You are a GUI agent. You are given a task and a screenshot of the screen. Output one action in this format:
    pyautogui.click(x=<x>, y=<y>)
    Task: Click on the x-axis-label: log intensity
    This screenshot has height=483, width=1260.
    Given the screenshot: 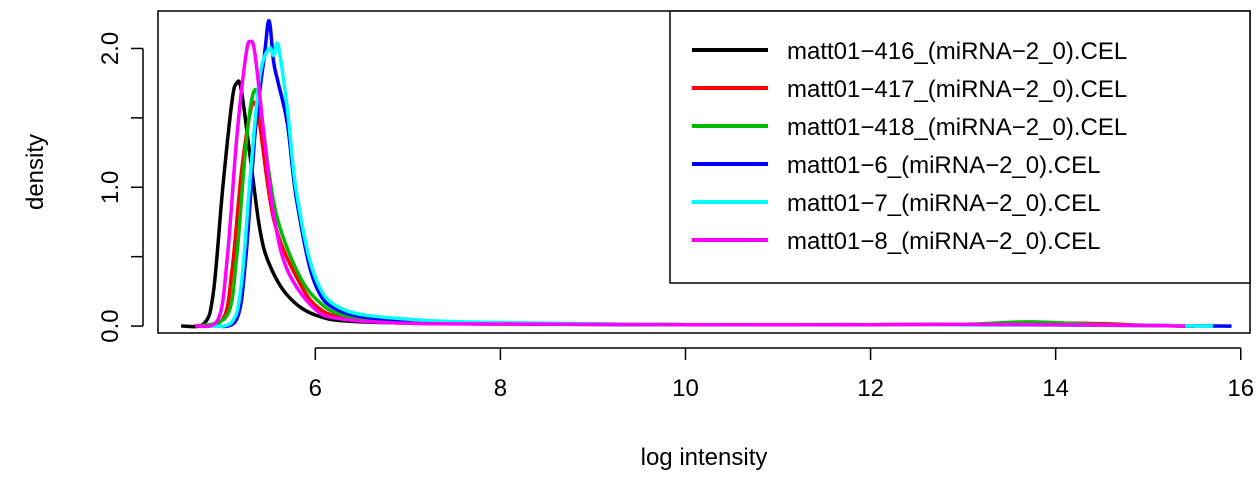 What is the action you would take?
    pyautogui.click(x=704, y=457)
    